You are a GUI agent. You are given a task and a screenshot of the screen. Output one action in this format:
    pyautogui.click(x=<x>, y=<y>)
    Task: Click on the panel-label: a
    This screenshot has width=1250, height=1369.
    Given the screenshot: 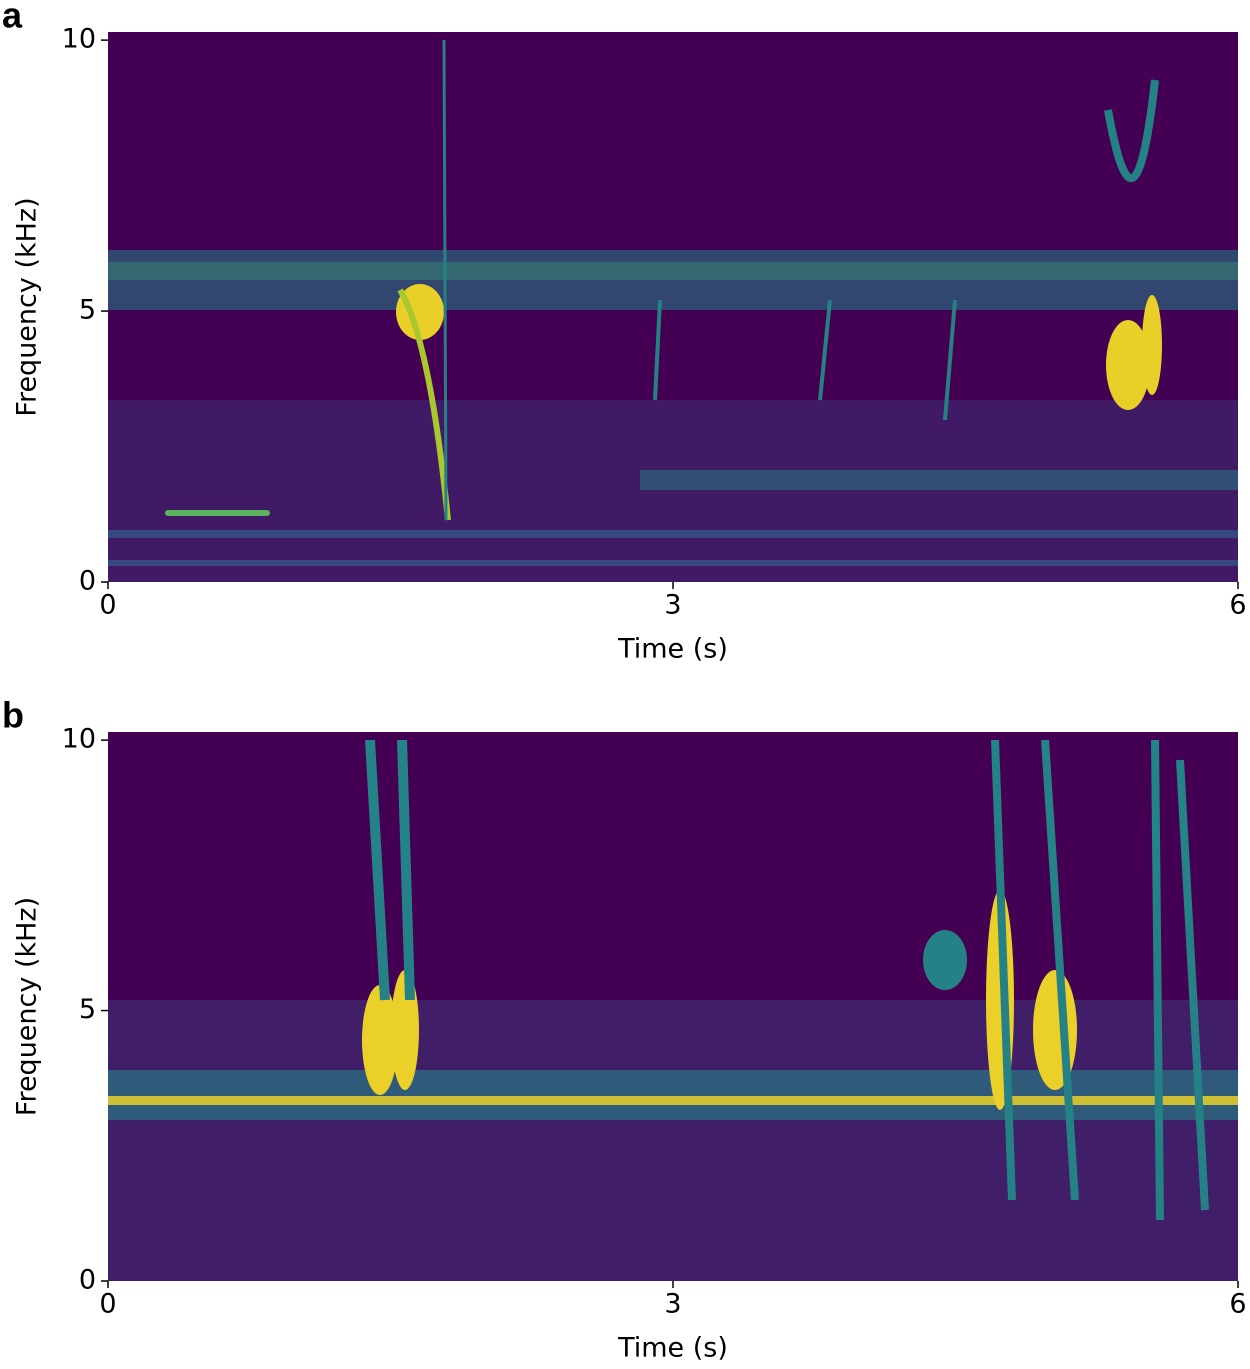 What is the action you would take?
    pyautogui.click(x=12, y=18)
    